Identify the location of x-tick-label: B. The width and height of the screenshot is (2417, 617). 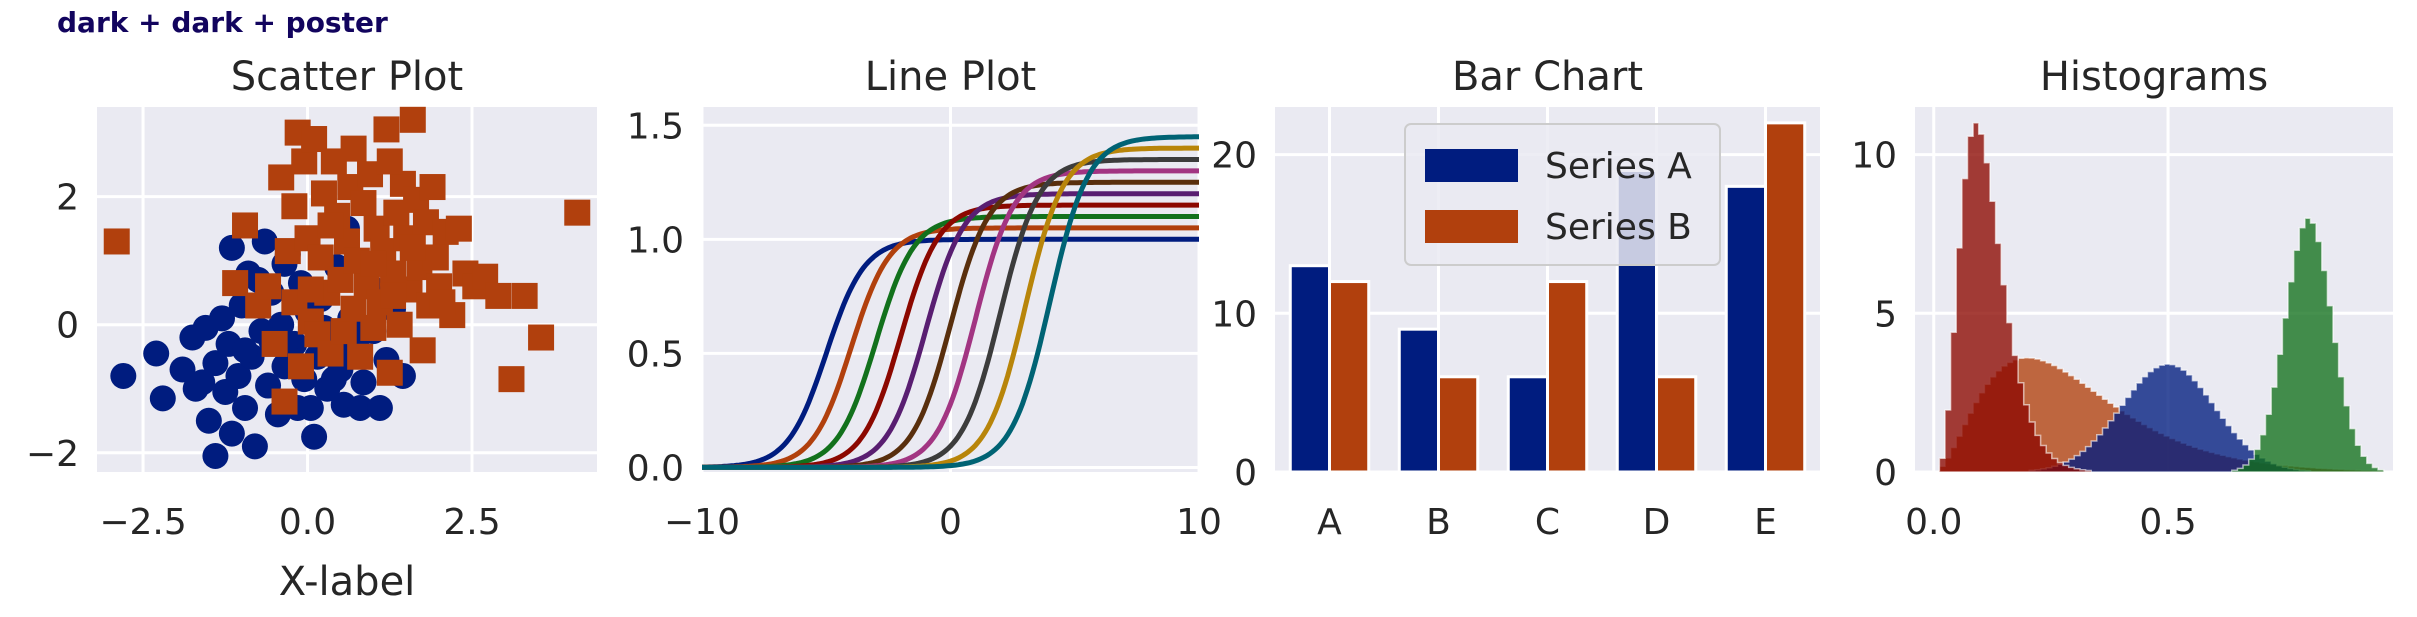
(1438, 522).